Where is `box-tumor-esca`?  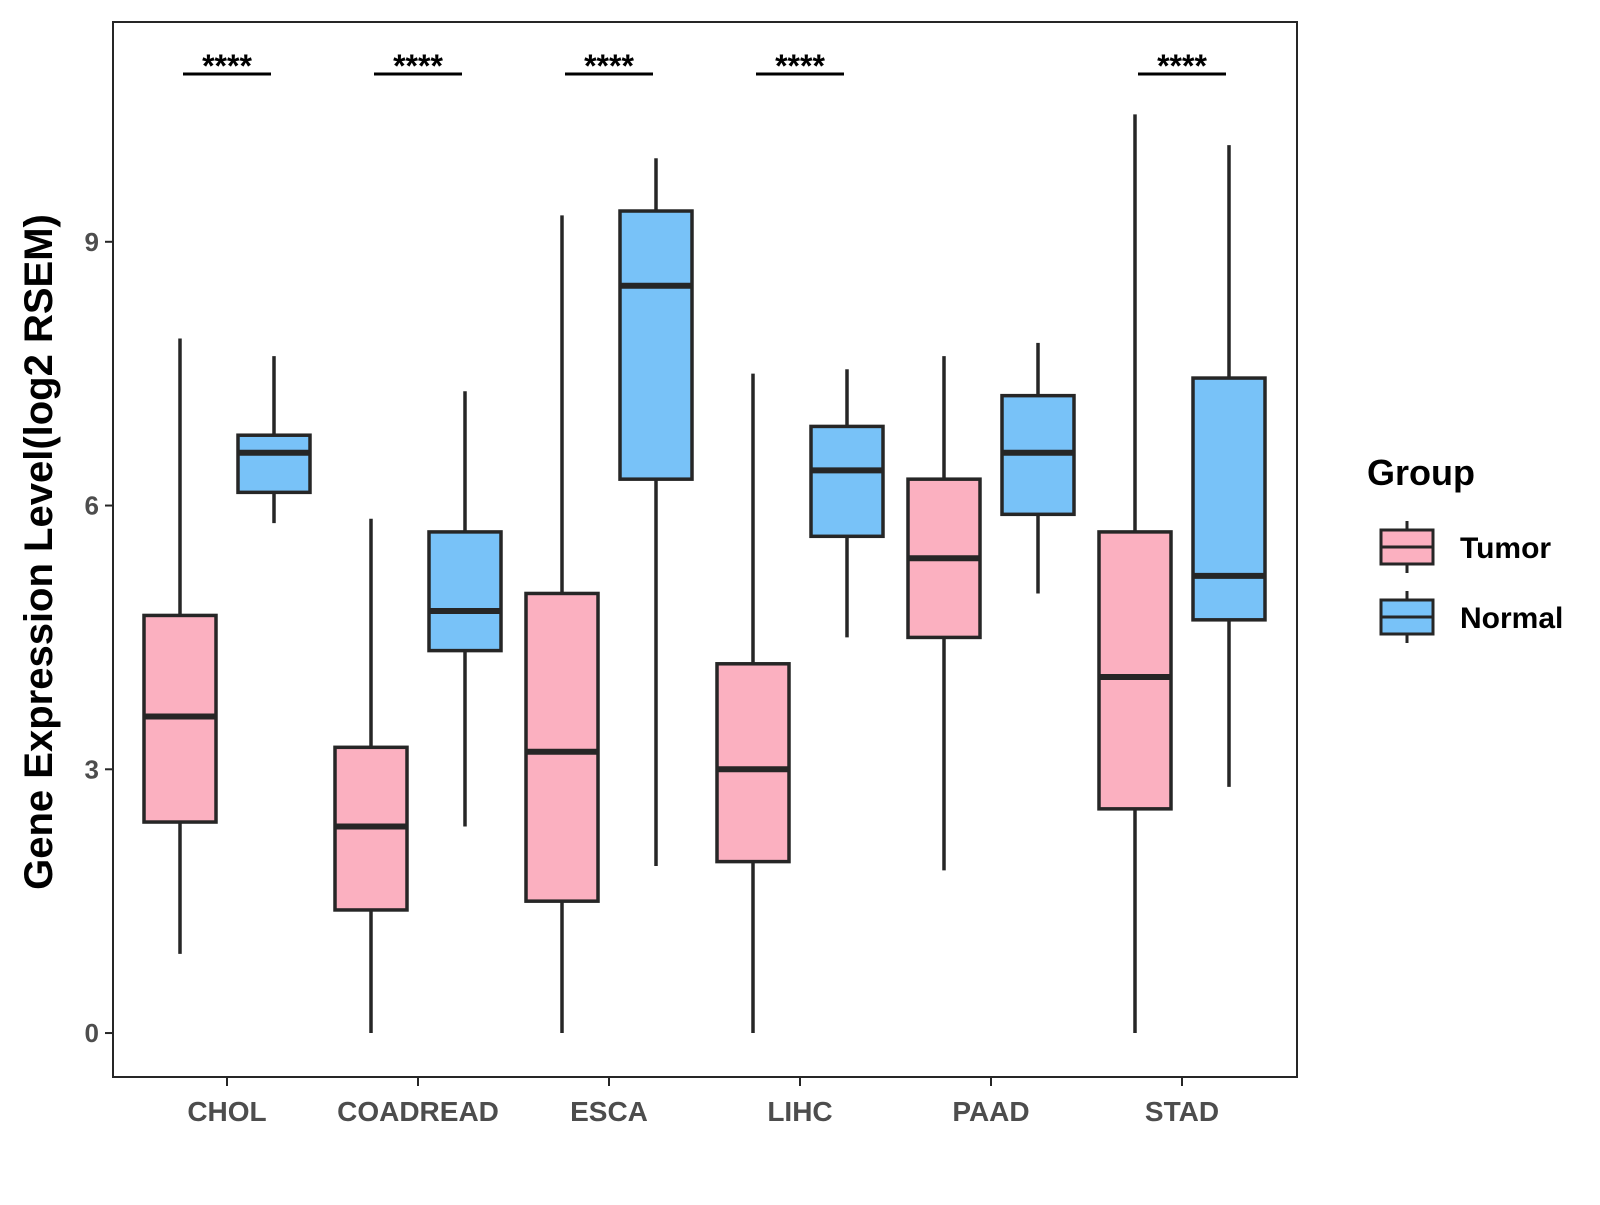 box-tumor-esca is located at coordinates (562, 624).